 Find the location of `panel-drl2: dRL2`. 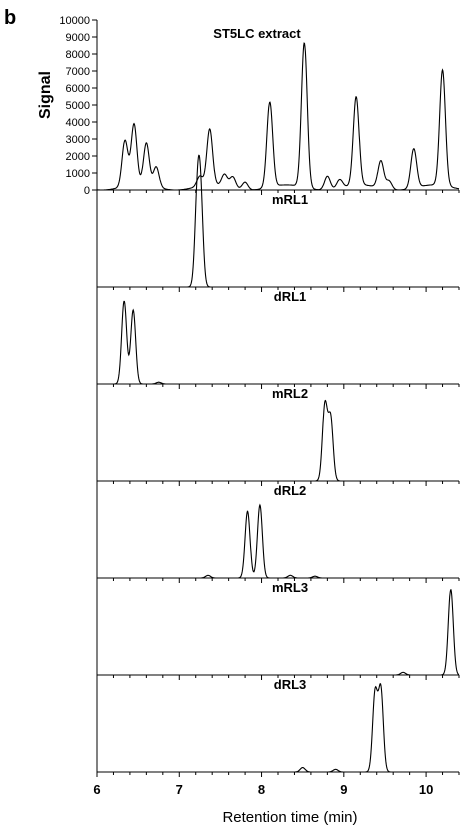

panel-drl2: dRL2 is located at coordinates (278, 532).